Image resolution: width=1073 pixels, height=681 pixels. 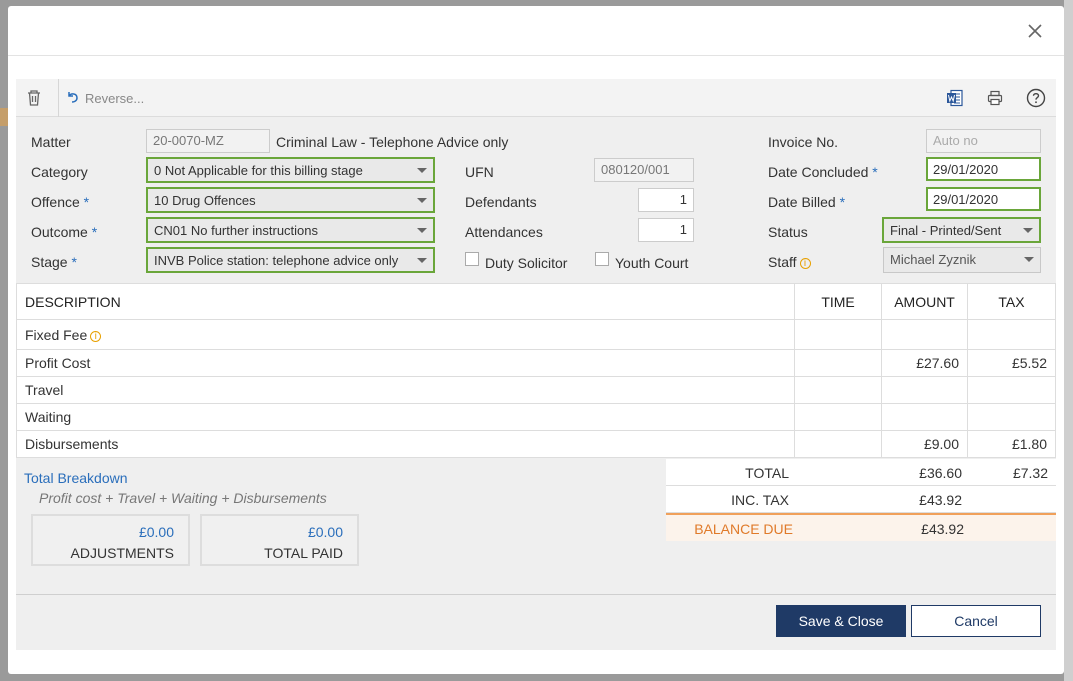 I want to click on inc-tax-label: INC. TAX, so click(x=760, y=500).